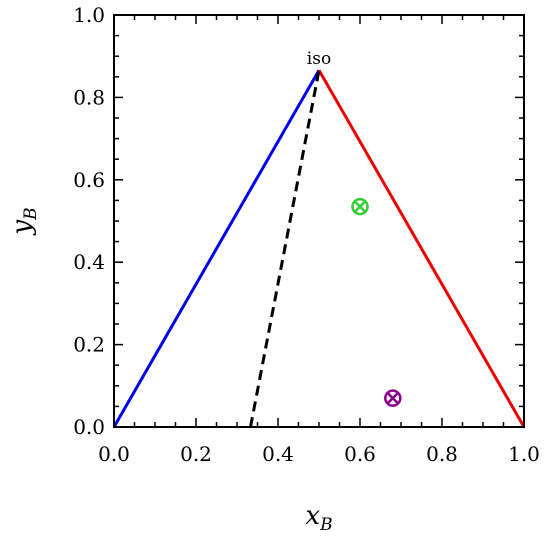 This screenshot has height=538, width=550. Describe the element at coordinates (376, 302) in the screenshot. I see `marker-layer` at that location.